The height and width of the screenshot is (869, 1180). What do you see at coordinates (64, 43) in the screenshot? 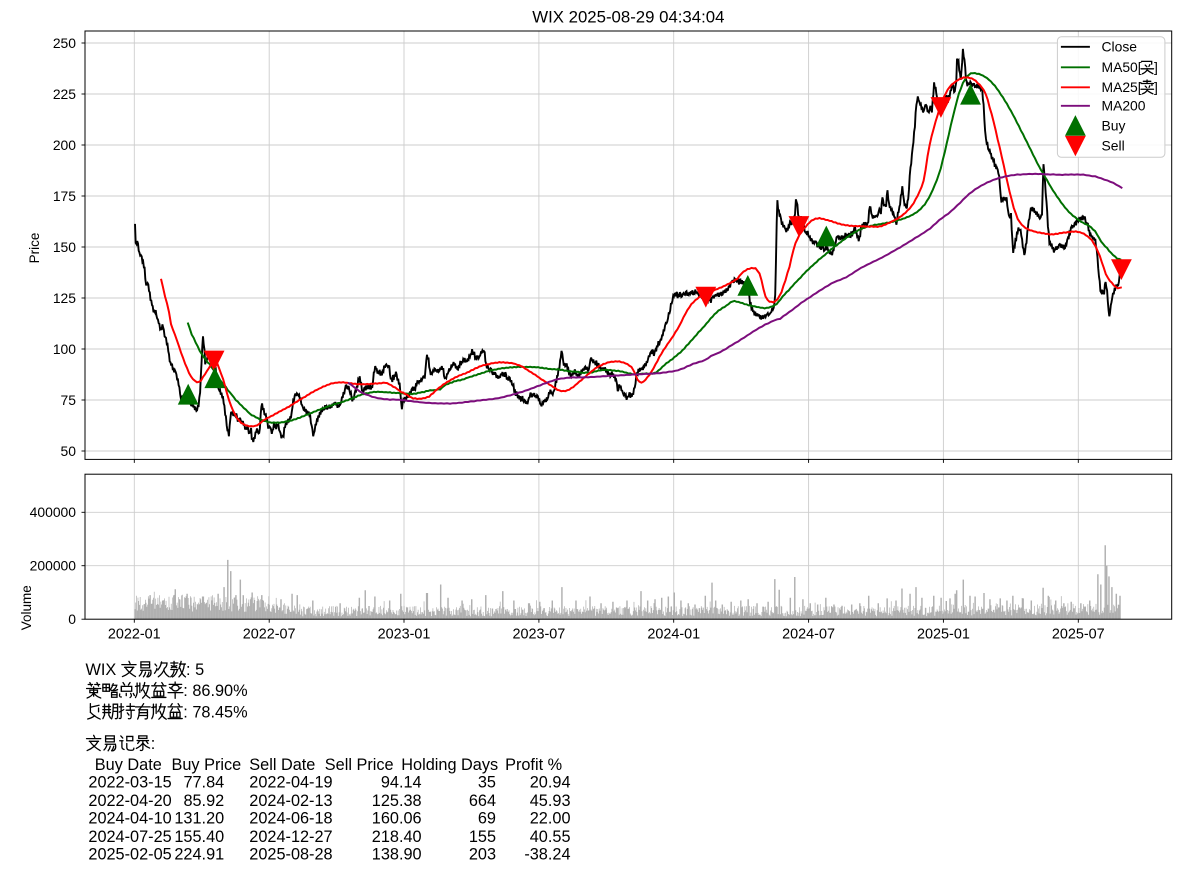
I see `svg-text: 250` at bounding box center [64, 43].